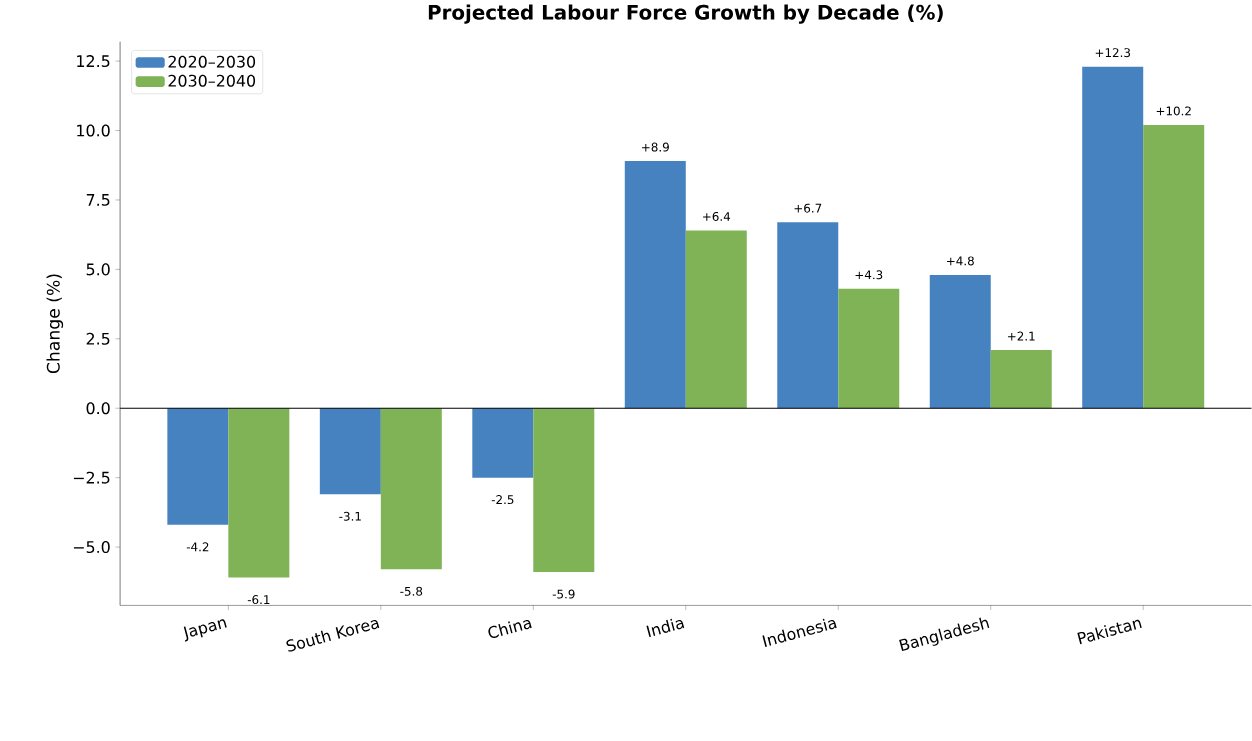 The width and height of the screenshot is (1252, 741). What do you see at coordinates (205, 630) in the screenshot?
I see `x-tick-label: Japan` at bounding box center [205, 630].